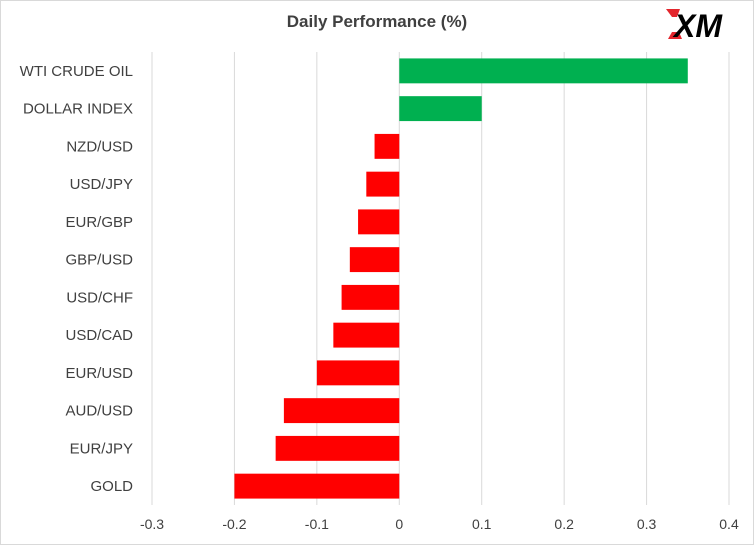 The height and width of the screenshot is (545, 754). Describe the element at coordinates (399, 524) in the screenshot. I see `x-tick-label: 0` at that location.